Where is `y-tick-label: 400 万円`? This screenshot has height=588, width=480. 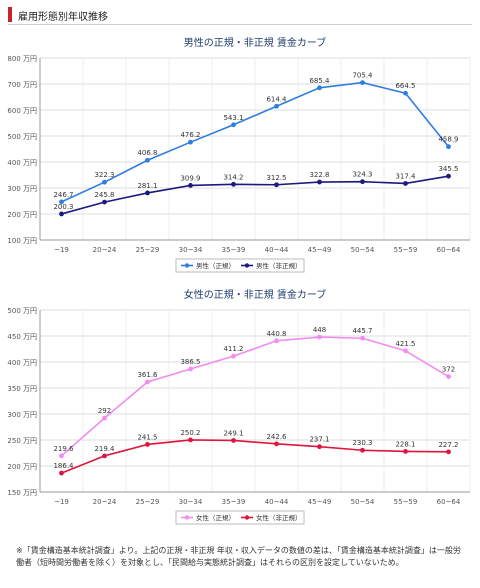 y-tick-label: 400 万円 is located at coordinates (22, 363).